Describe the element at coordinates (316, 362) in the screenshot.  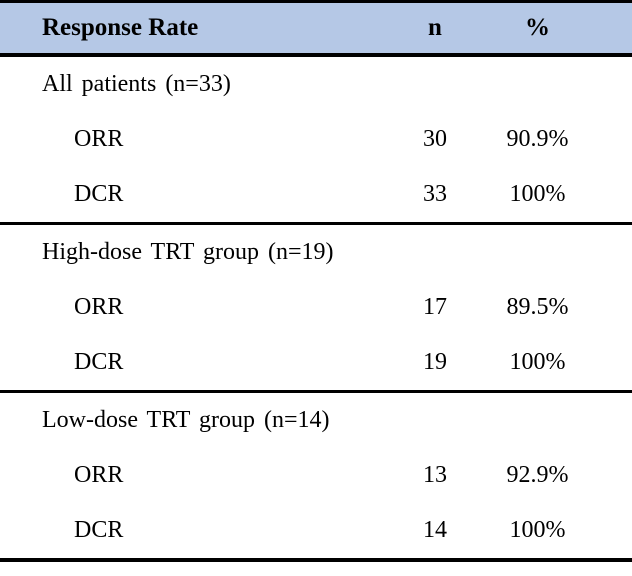
I see `table-row-dcr: DCR 19 100%` at that location.